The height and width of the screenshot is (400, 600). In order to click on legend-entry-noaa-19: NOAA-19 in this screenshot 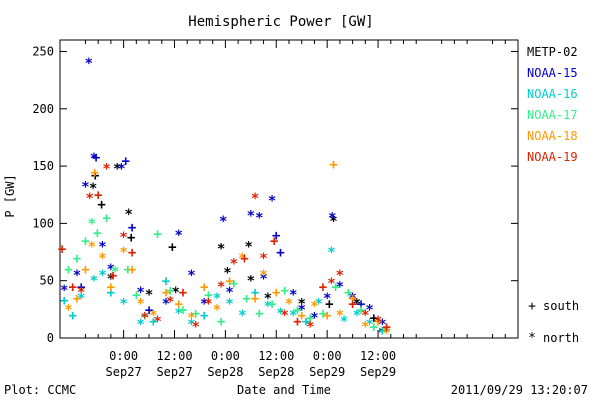, I will do `click(552, 157)`.